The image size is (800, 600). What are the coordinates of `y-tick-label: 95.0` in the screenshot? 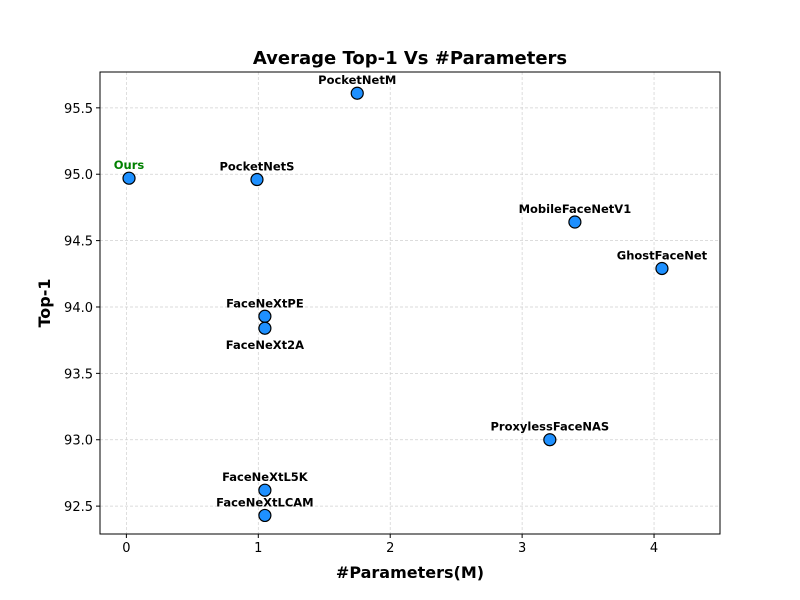 It's located at (78, 175).